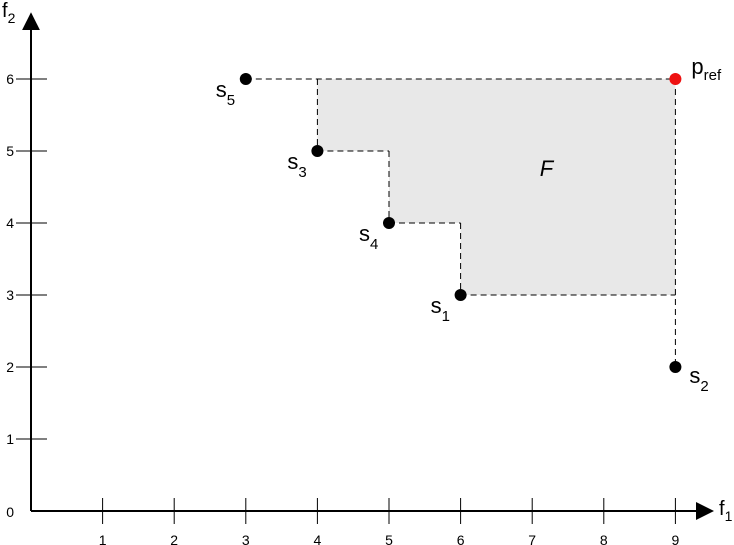 This screenshot has width=734, height=545. I want to click on y-tick-label: 1, so click(10, 439).